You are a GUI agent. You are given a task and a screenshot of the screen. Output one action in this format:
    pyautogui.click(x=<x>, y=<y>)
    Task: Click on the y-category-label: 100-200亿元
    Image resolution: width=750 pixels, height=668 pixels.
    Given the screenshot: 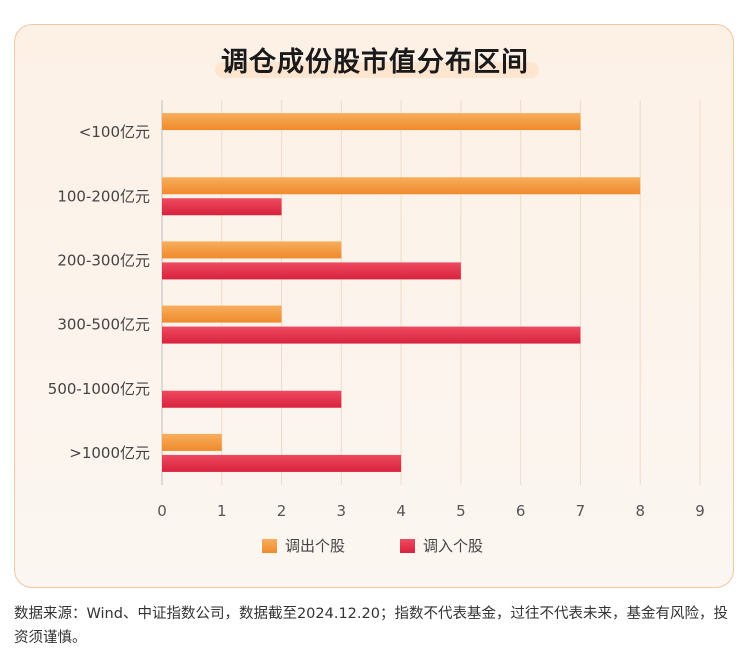 What is the action you would take?
    pyautogui.click(x=103, y=196)
    